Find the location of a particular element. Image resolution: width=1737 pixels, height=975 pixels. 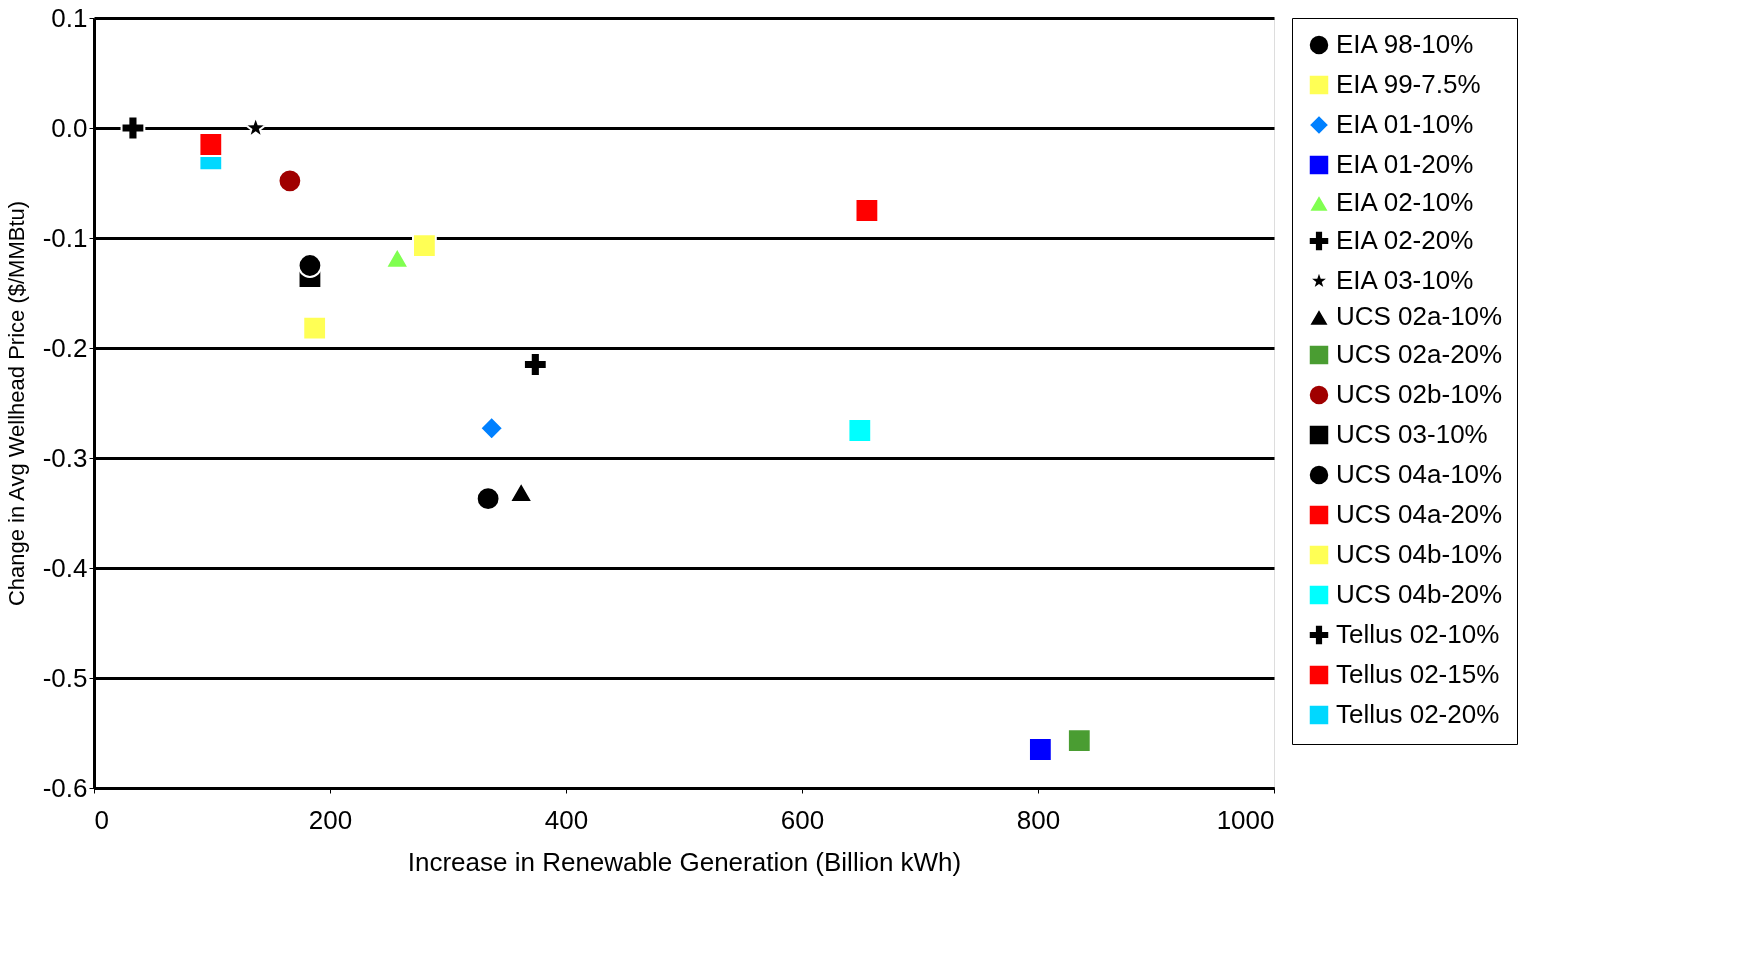

x-tick-label: 800 is located at coordinates (1038, 819).